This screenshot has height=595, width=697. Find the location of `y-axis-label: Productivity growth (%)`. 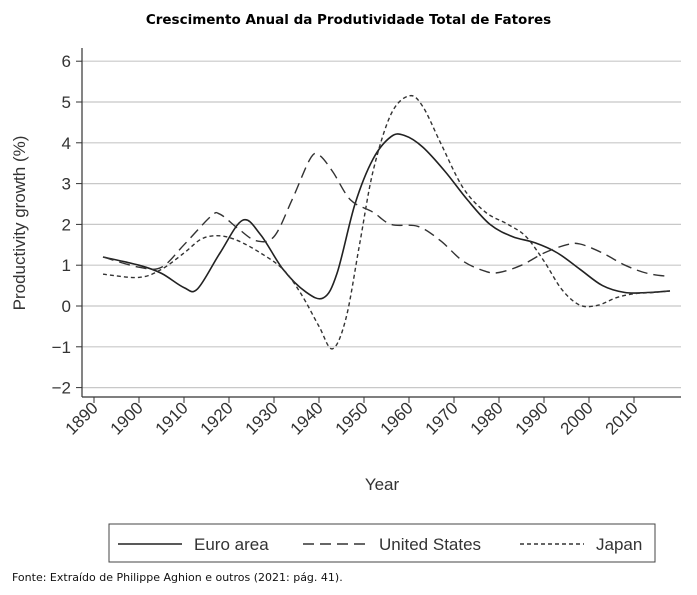

y-axis-label: Productivity growth (%) is located at coordinates (19, 223).